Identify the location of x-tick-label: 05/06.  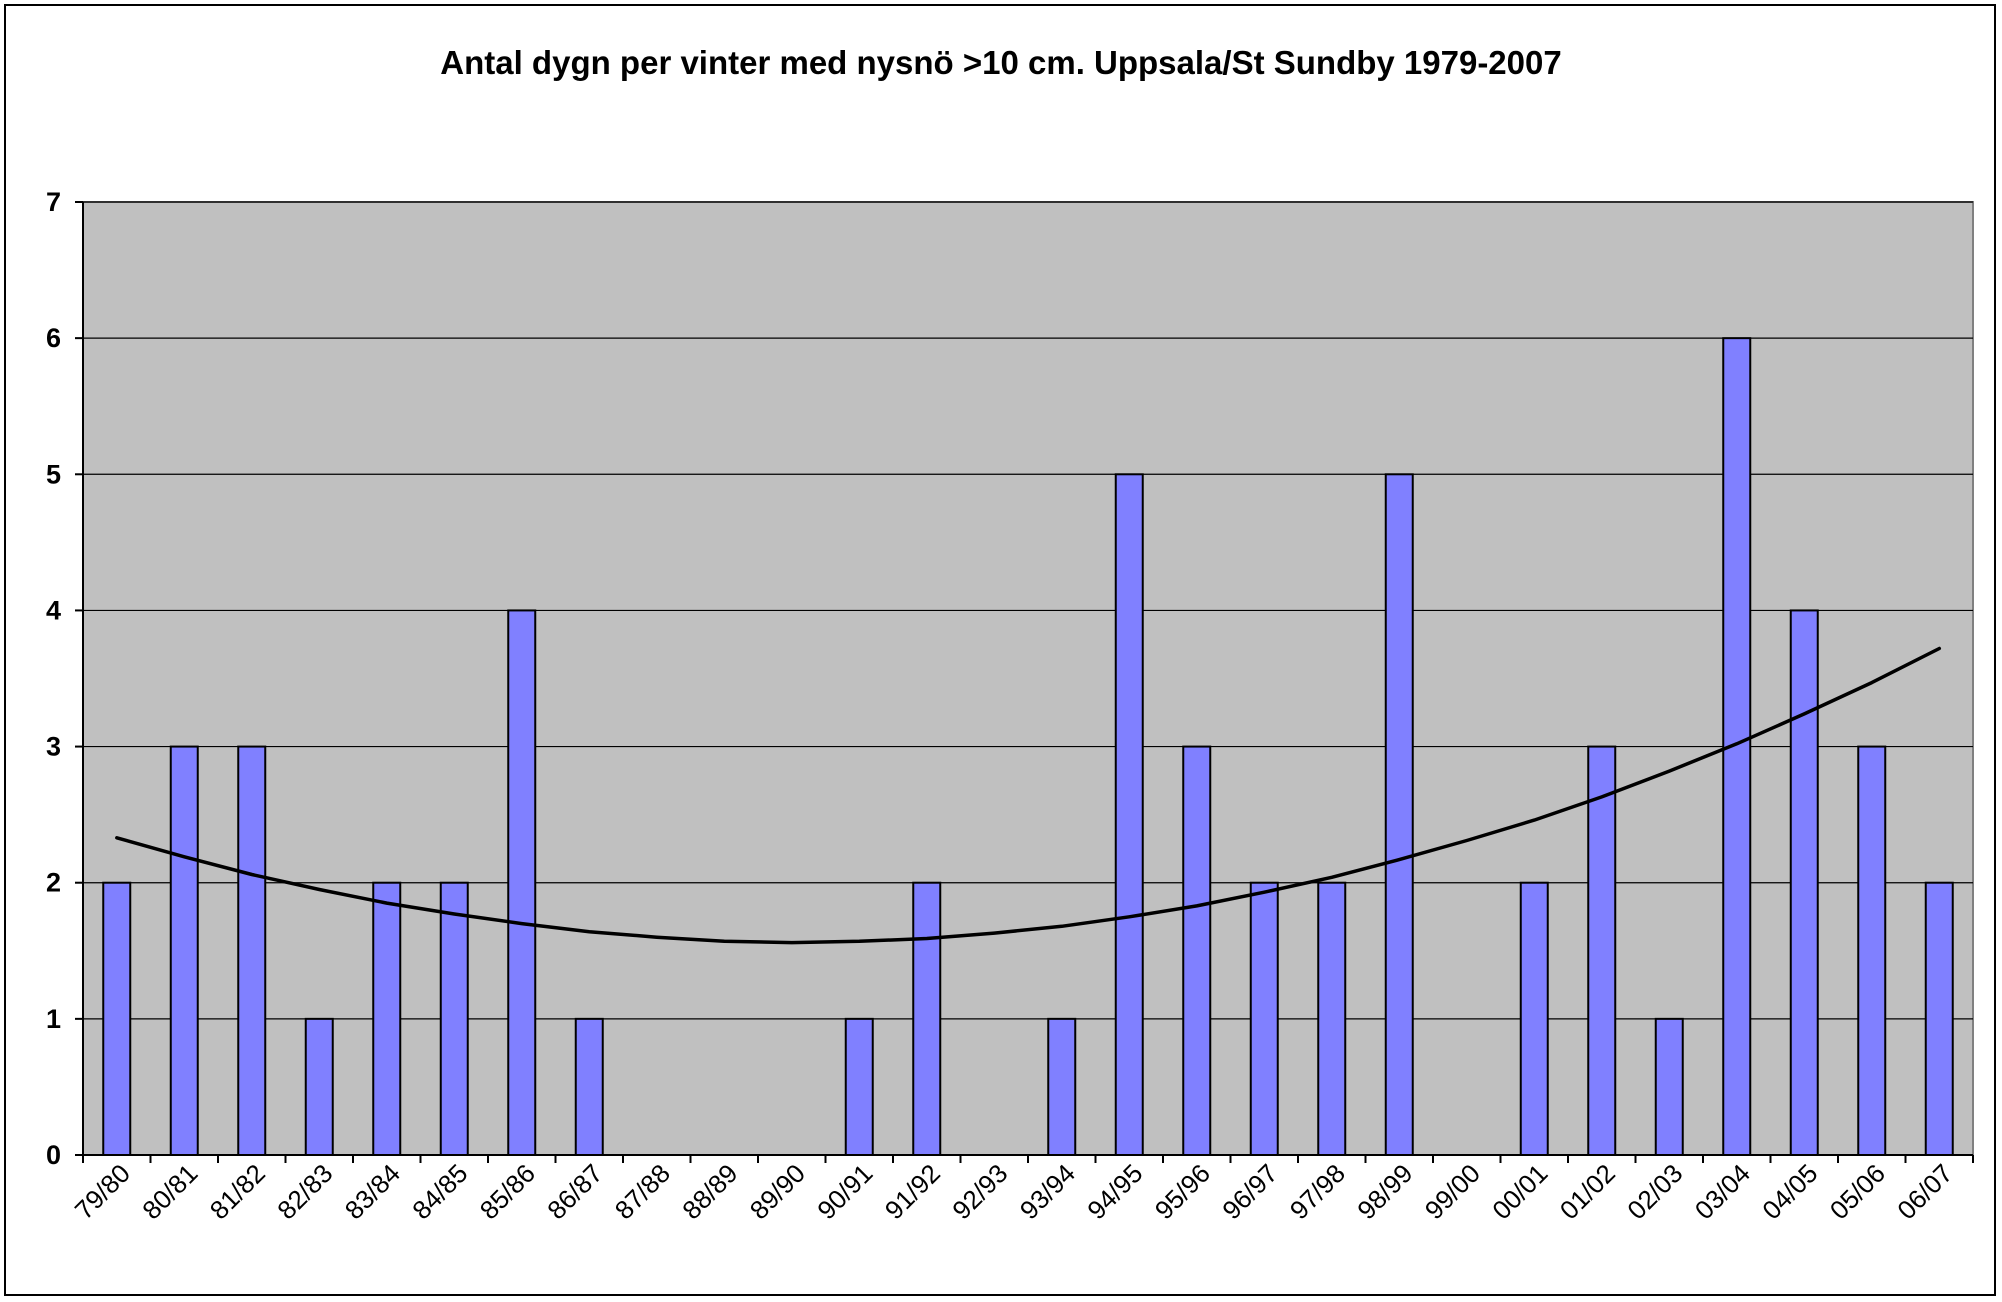
(1857, 1191).